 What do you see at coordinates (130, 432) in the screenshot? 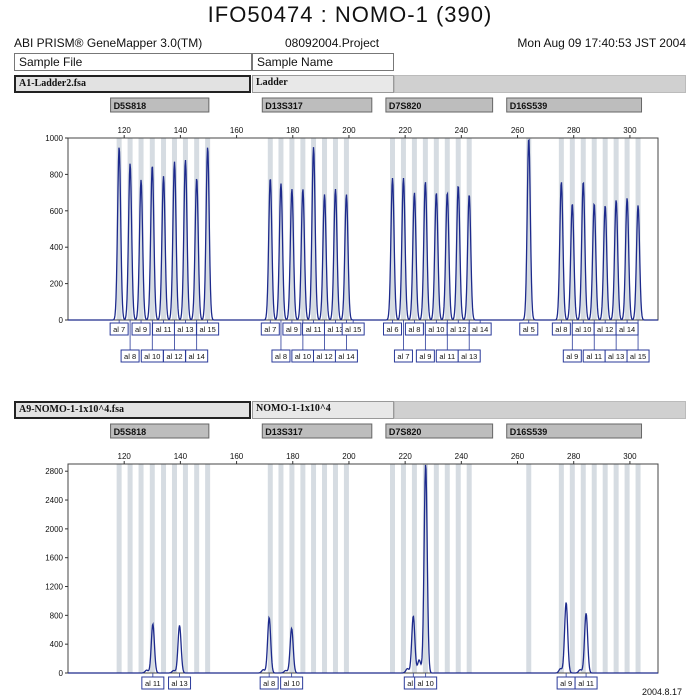
I see `marker-label: D5S818` at bounding box center [130, 432].